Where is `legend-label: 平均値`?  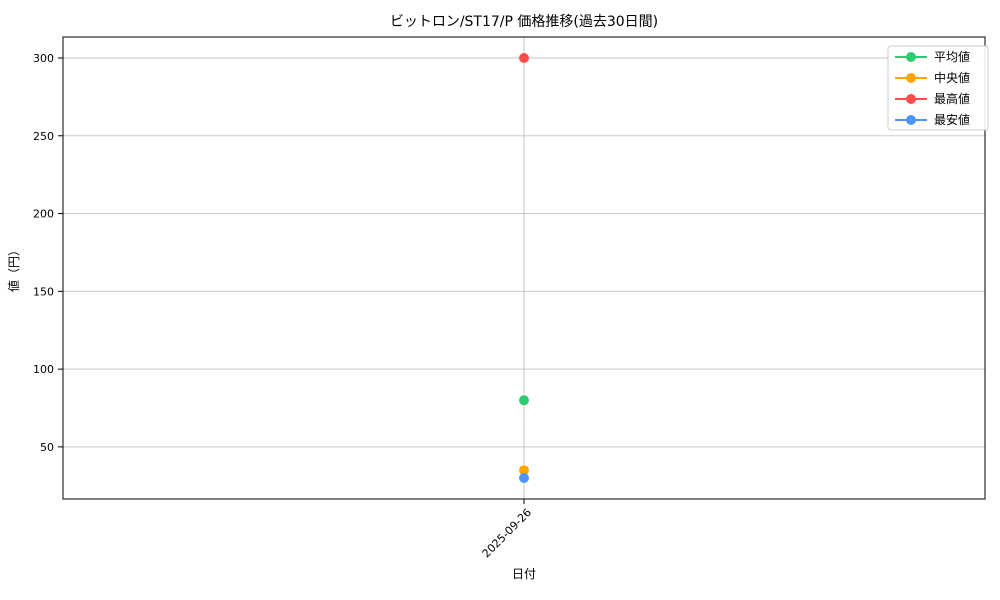 legend-label: 平均値 is located at coordinates (952, 56).